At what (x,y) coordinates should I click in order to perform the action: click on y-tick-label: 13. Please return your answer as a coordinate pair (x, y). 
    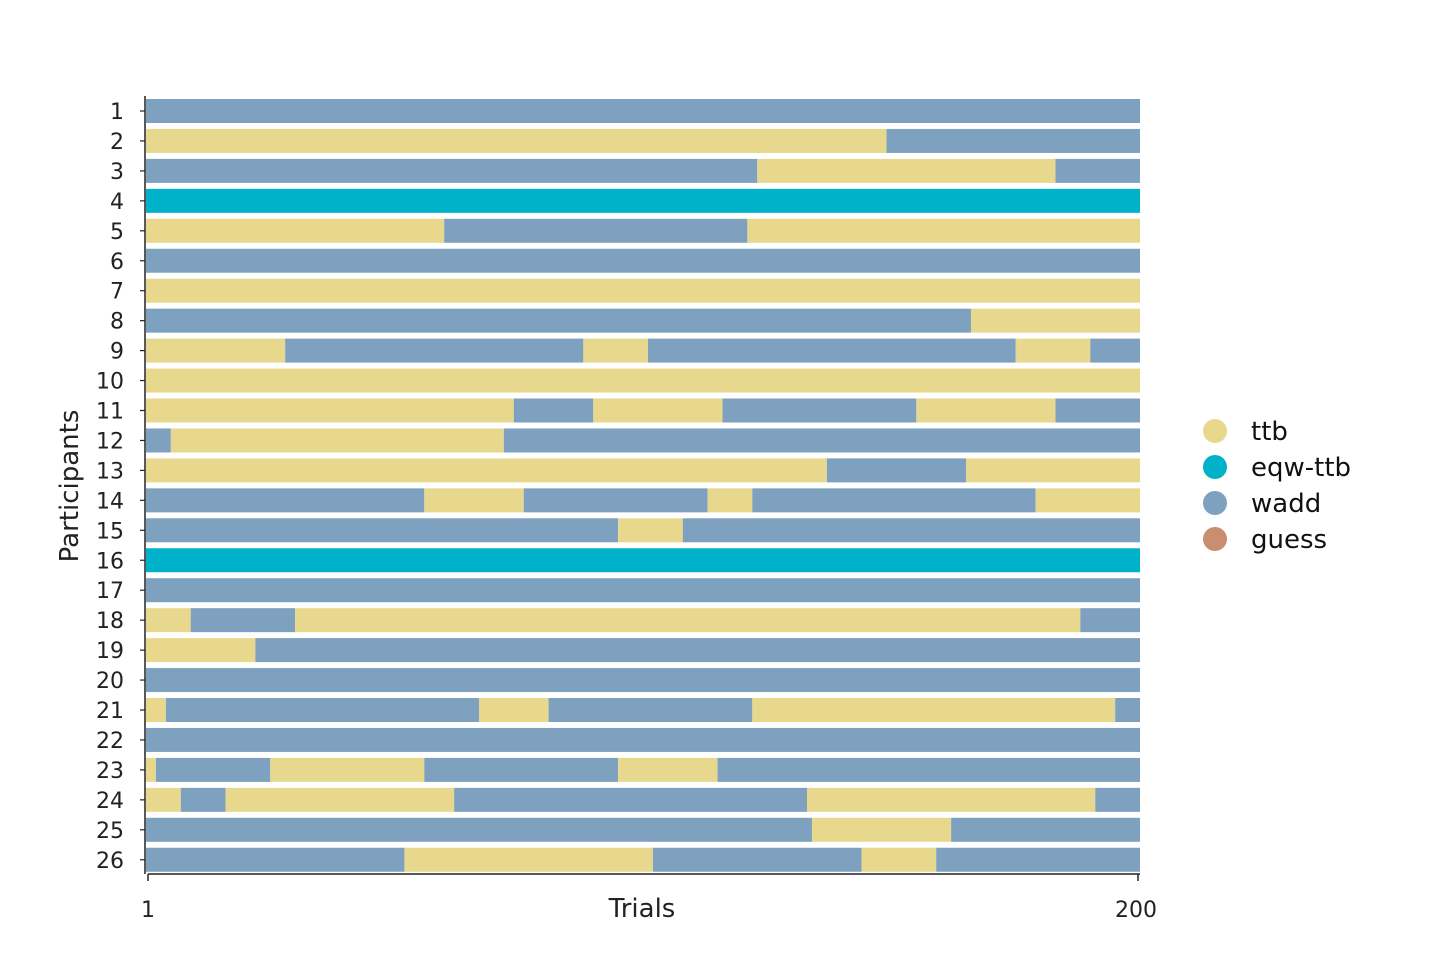
    Looking at the image, I should click on (110, 471).